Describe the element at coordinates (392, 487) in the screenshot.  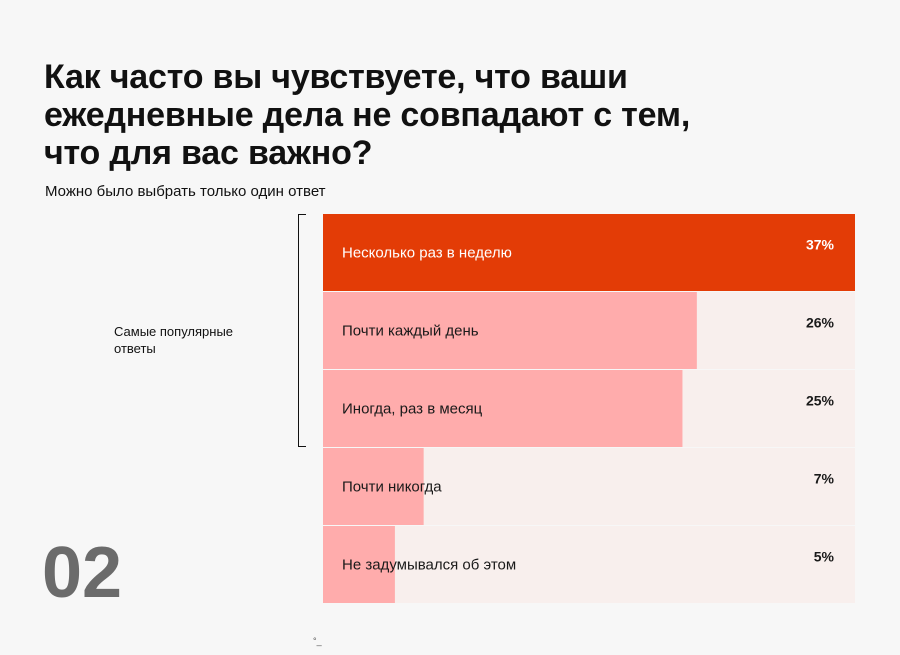
I see `category-label: Почти никогда` at that location.